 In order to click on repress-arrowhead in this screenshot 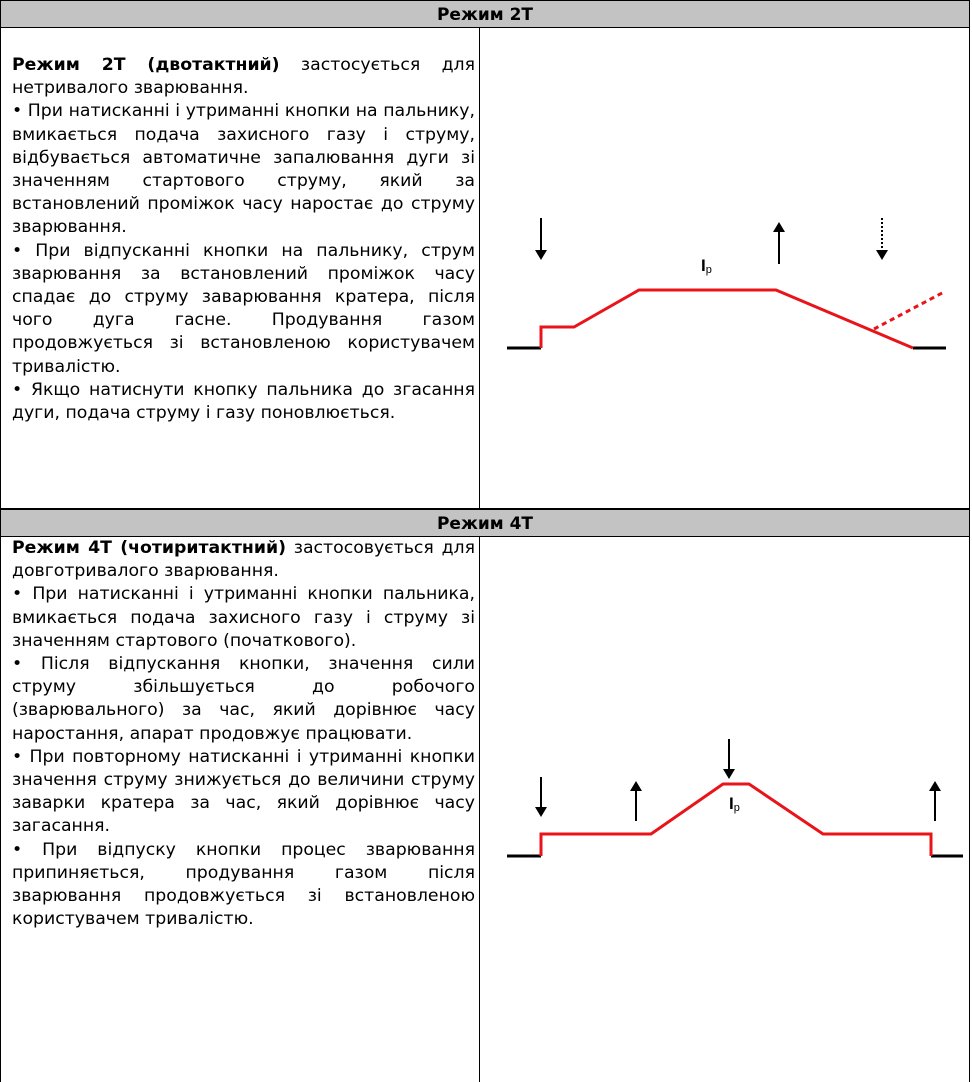, I will do `click(882, 255)`.